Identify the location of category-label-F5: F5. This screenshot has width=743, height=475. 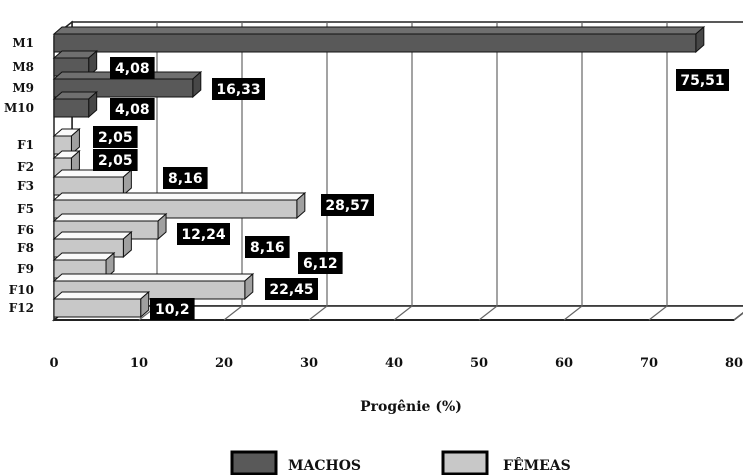
(25, 209).